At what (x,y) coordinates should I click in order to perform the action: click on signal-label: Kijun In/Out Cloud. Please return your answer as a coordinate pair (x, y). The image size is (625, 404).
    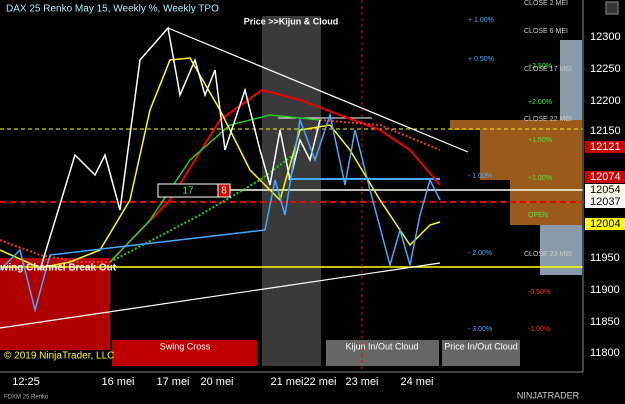
    Looking at the image, I should click on (381, 346).